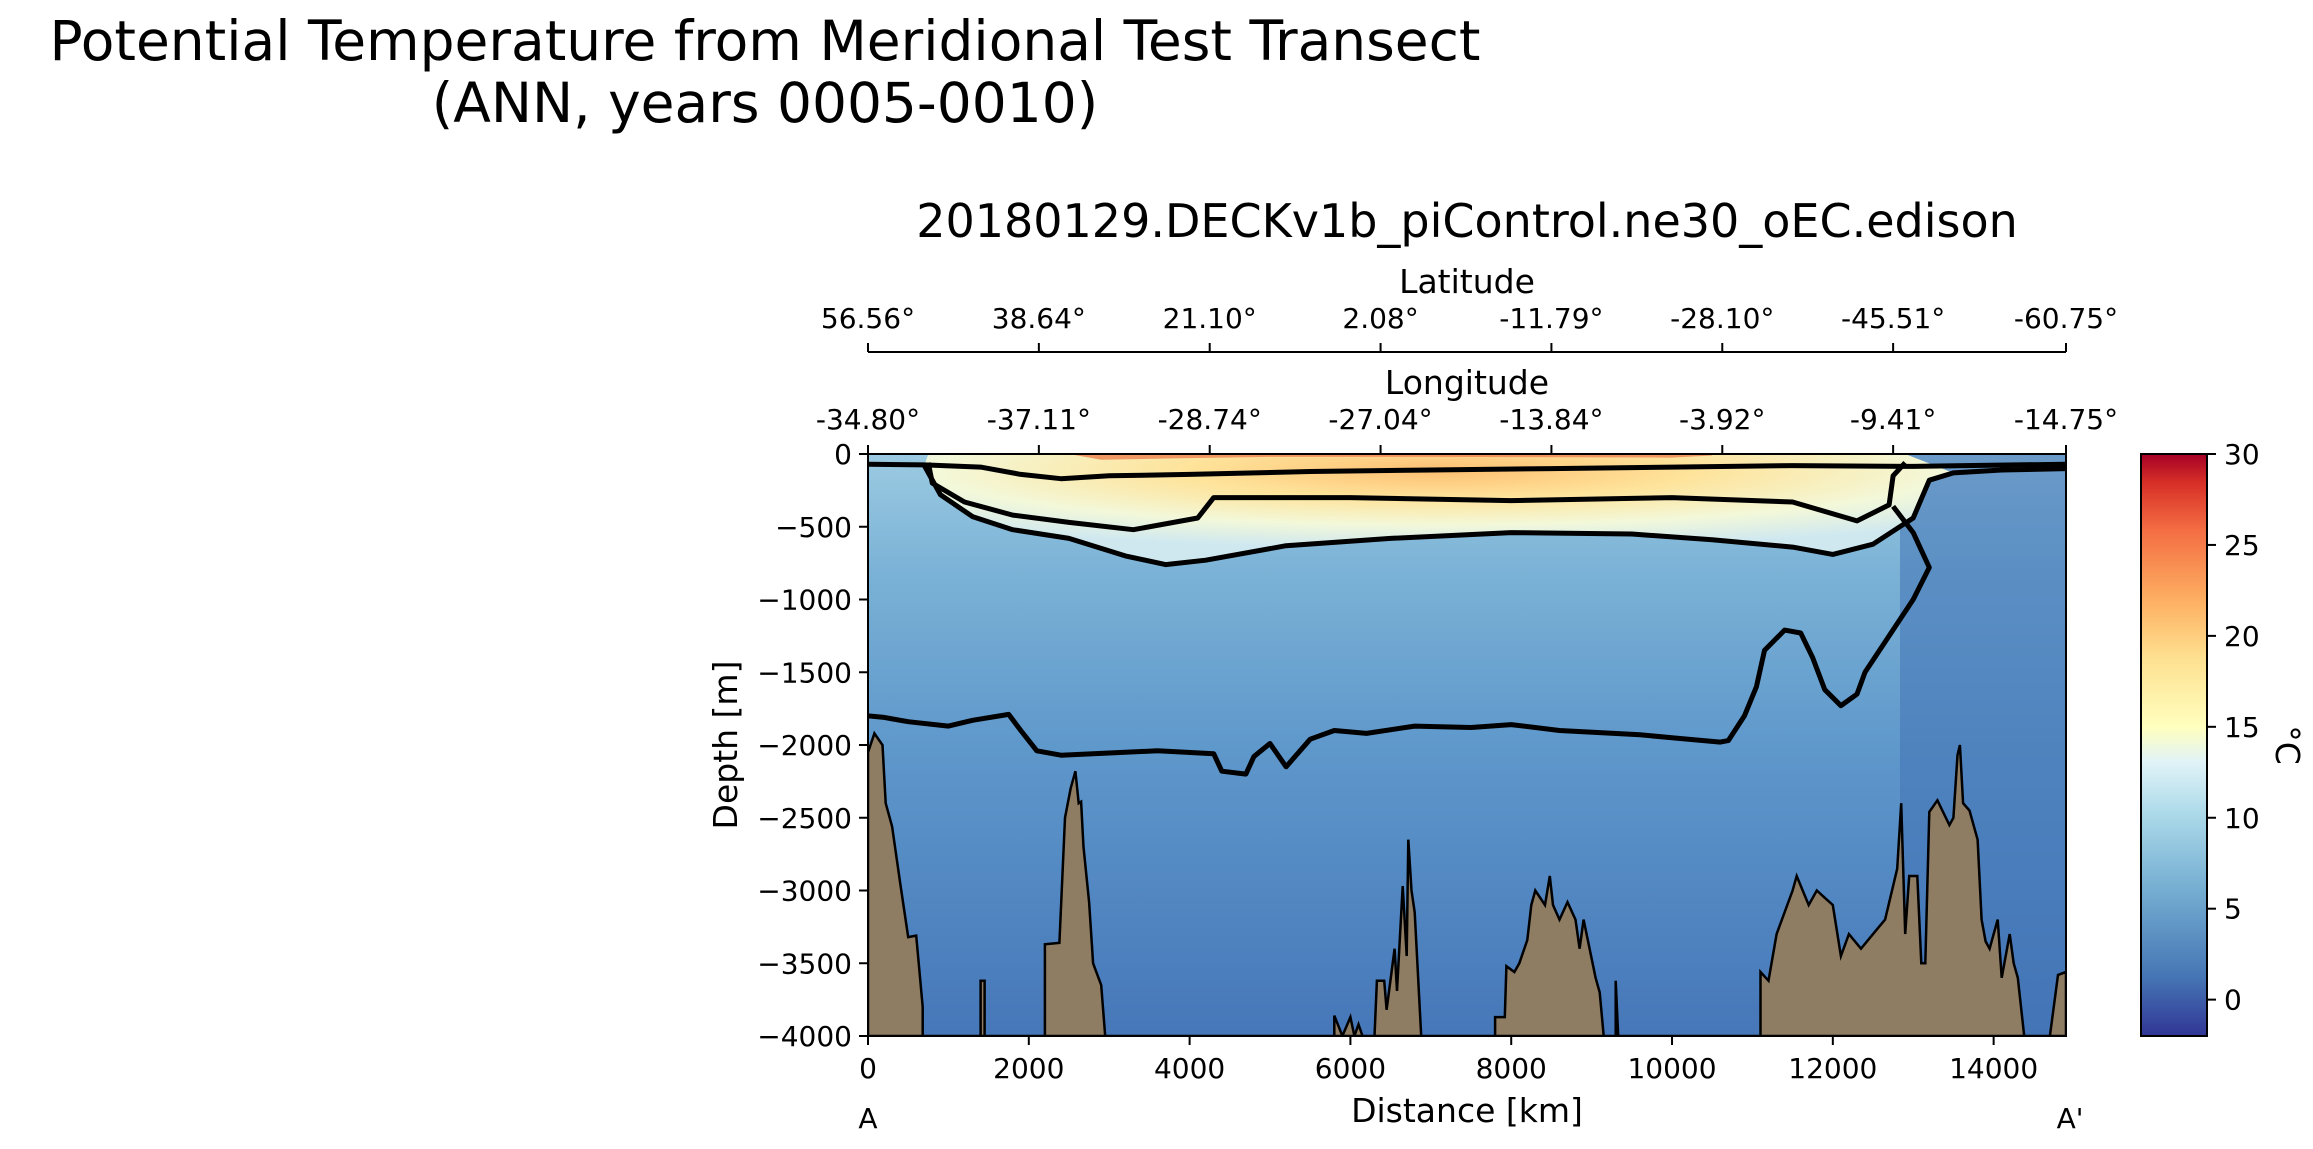 This screenshot has height=1149, width=2313. I want to click on colorbar-label: °C, so click(2287, 745).